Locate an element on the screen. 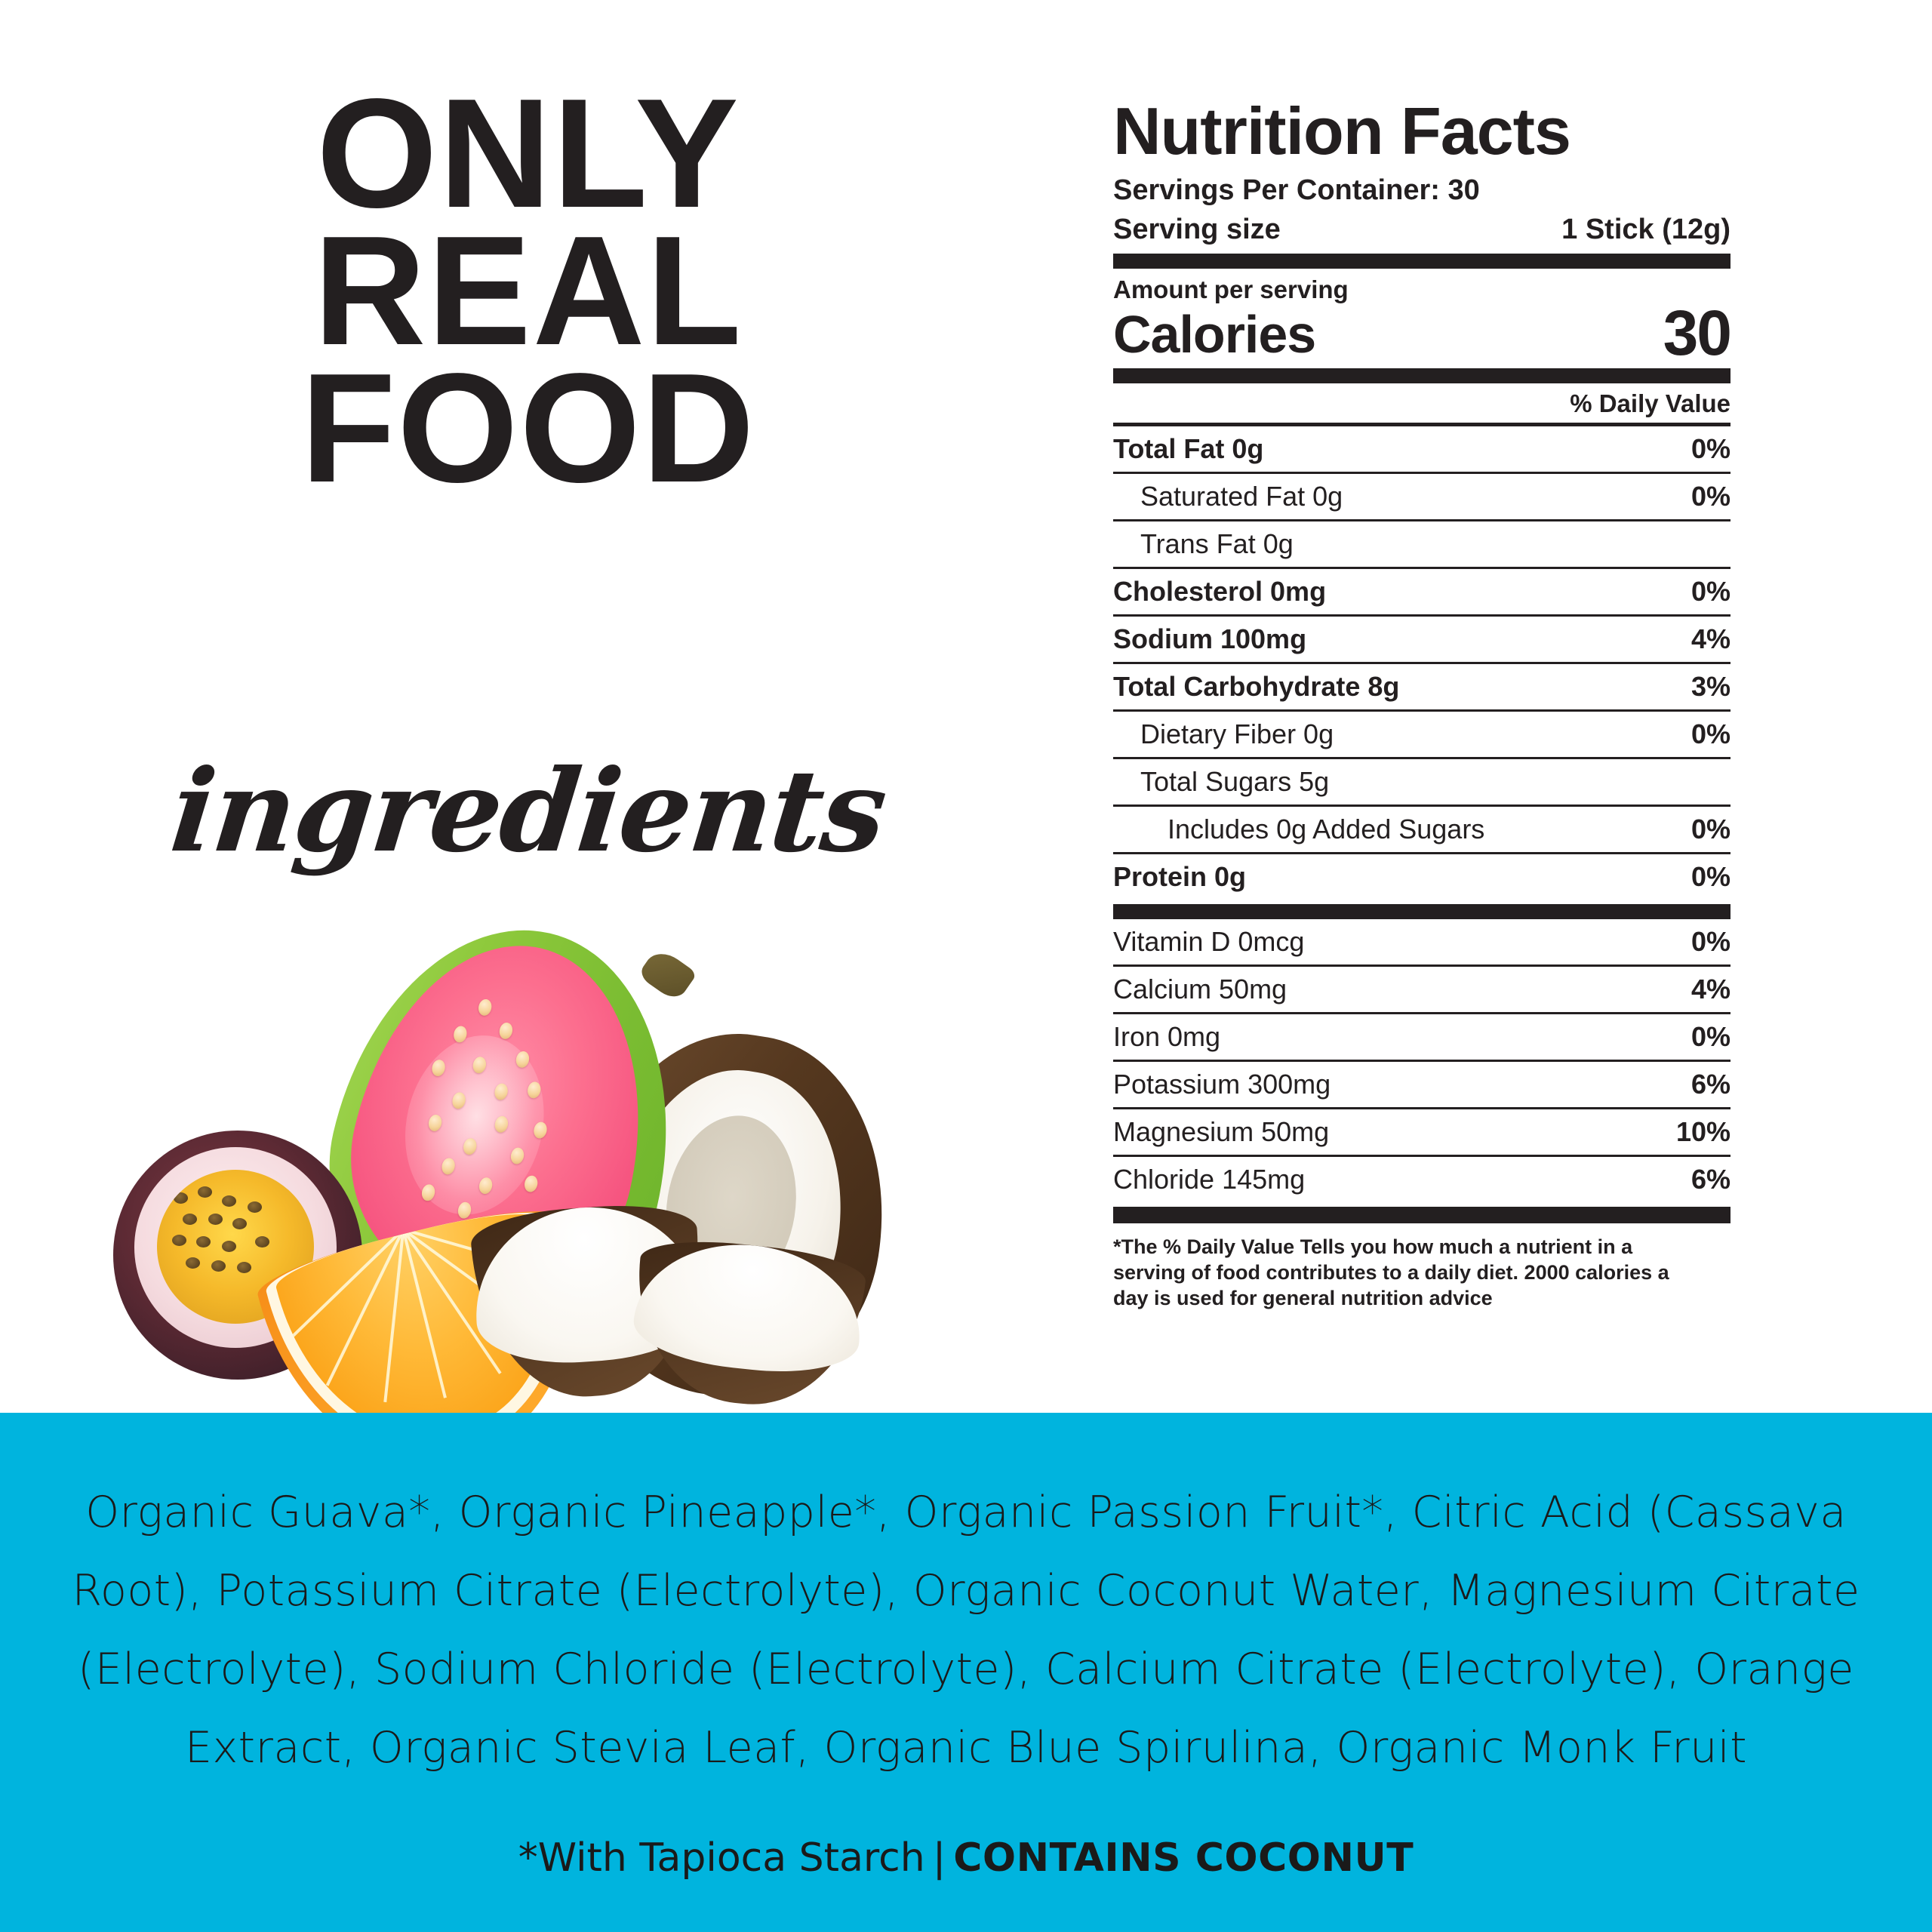 The image size is (1932, 1932). divider-thick-top is located at coordinates (1421, 261).